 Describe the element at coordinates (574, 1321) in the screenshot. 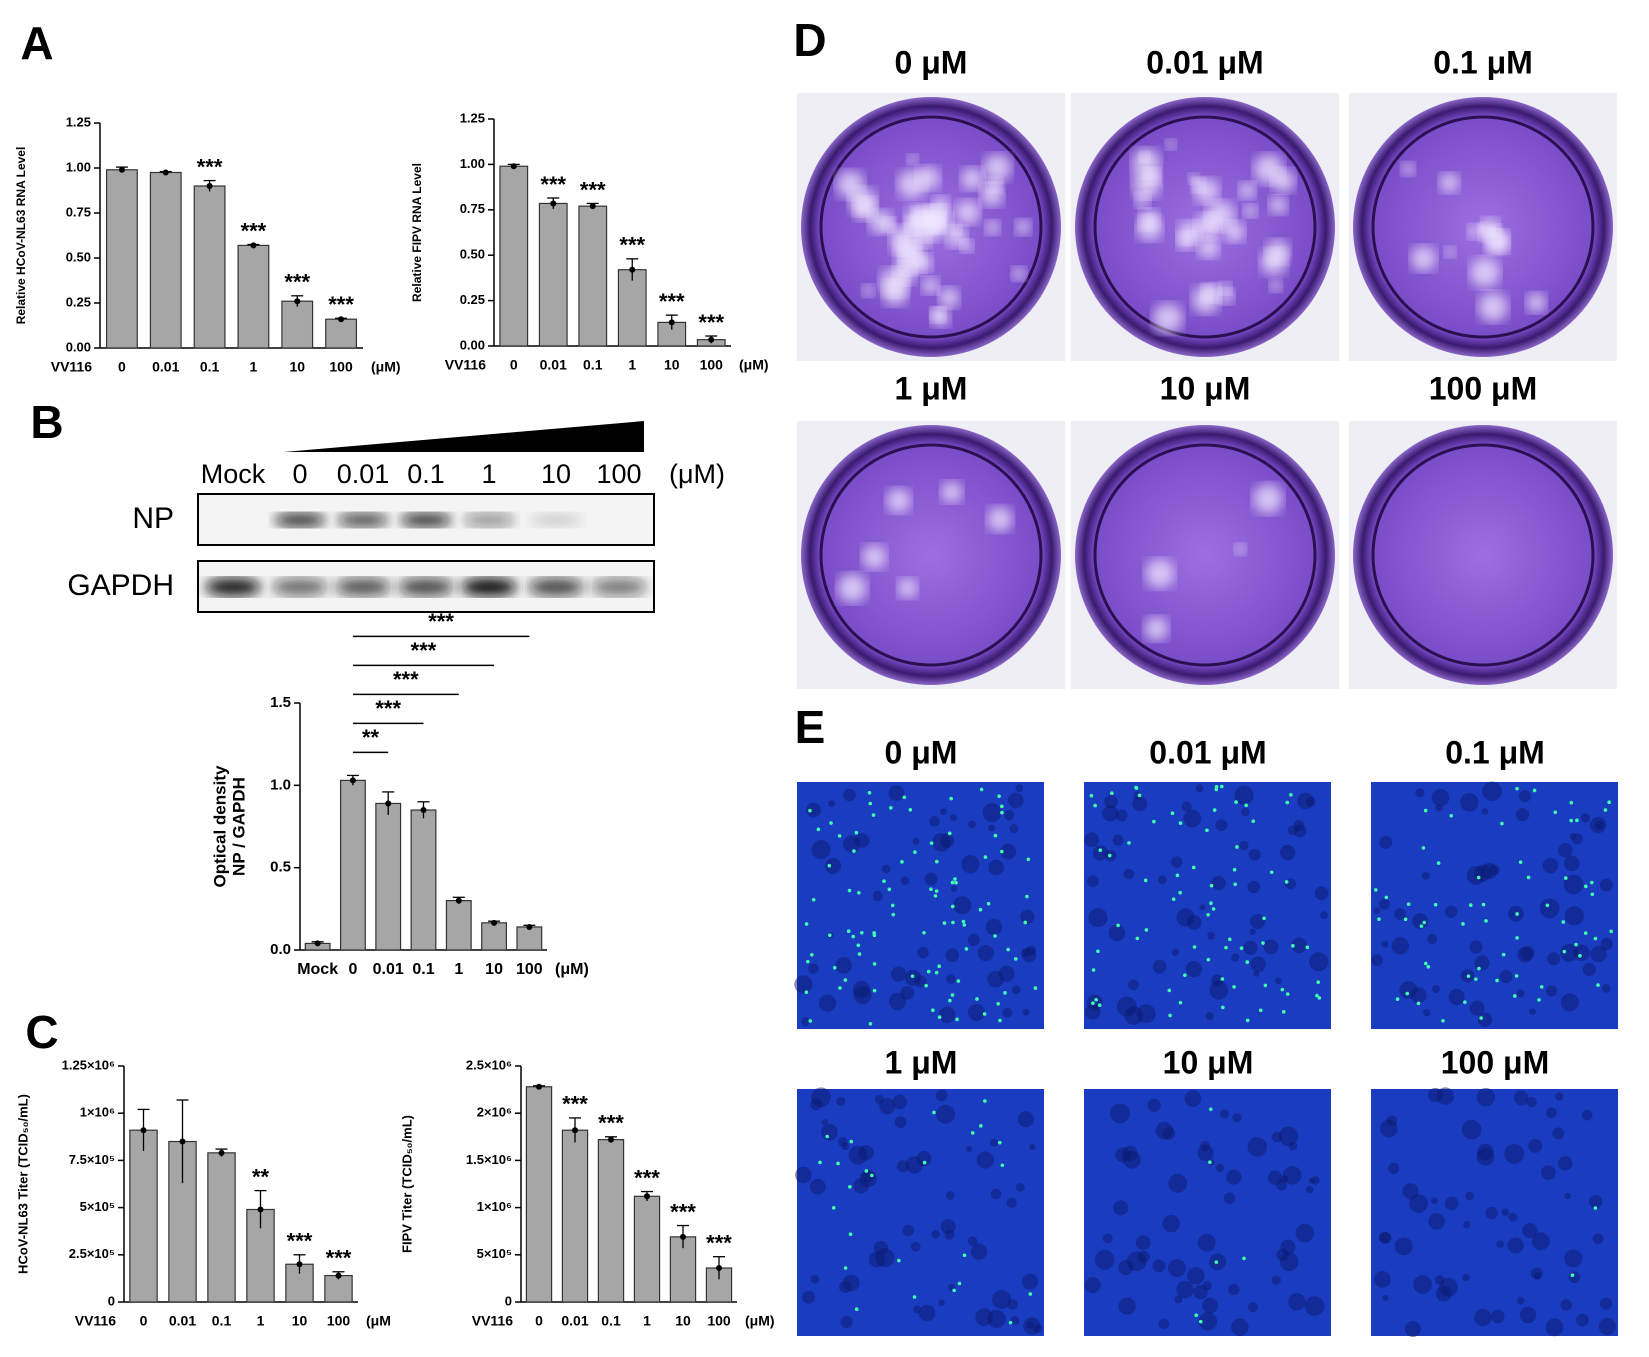

I see `x-tick-label: 0.01` at that location.